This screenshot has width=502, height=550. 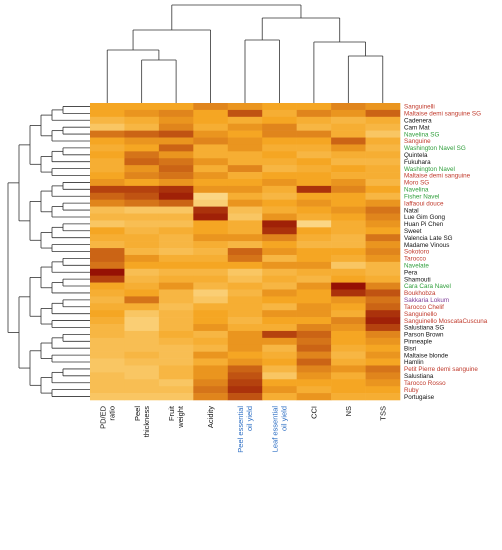 What do you see at coordinates (413, 231) in the screenshot?
I see `row-label: Sweet` at bounding box center [413, 231].